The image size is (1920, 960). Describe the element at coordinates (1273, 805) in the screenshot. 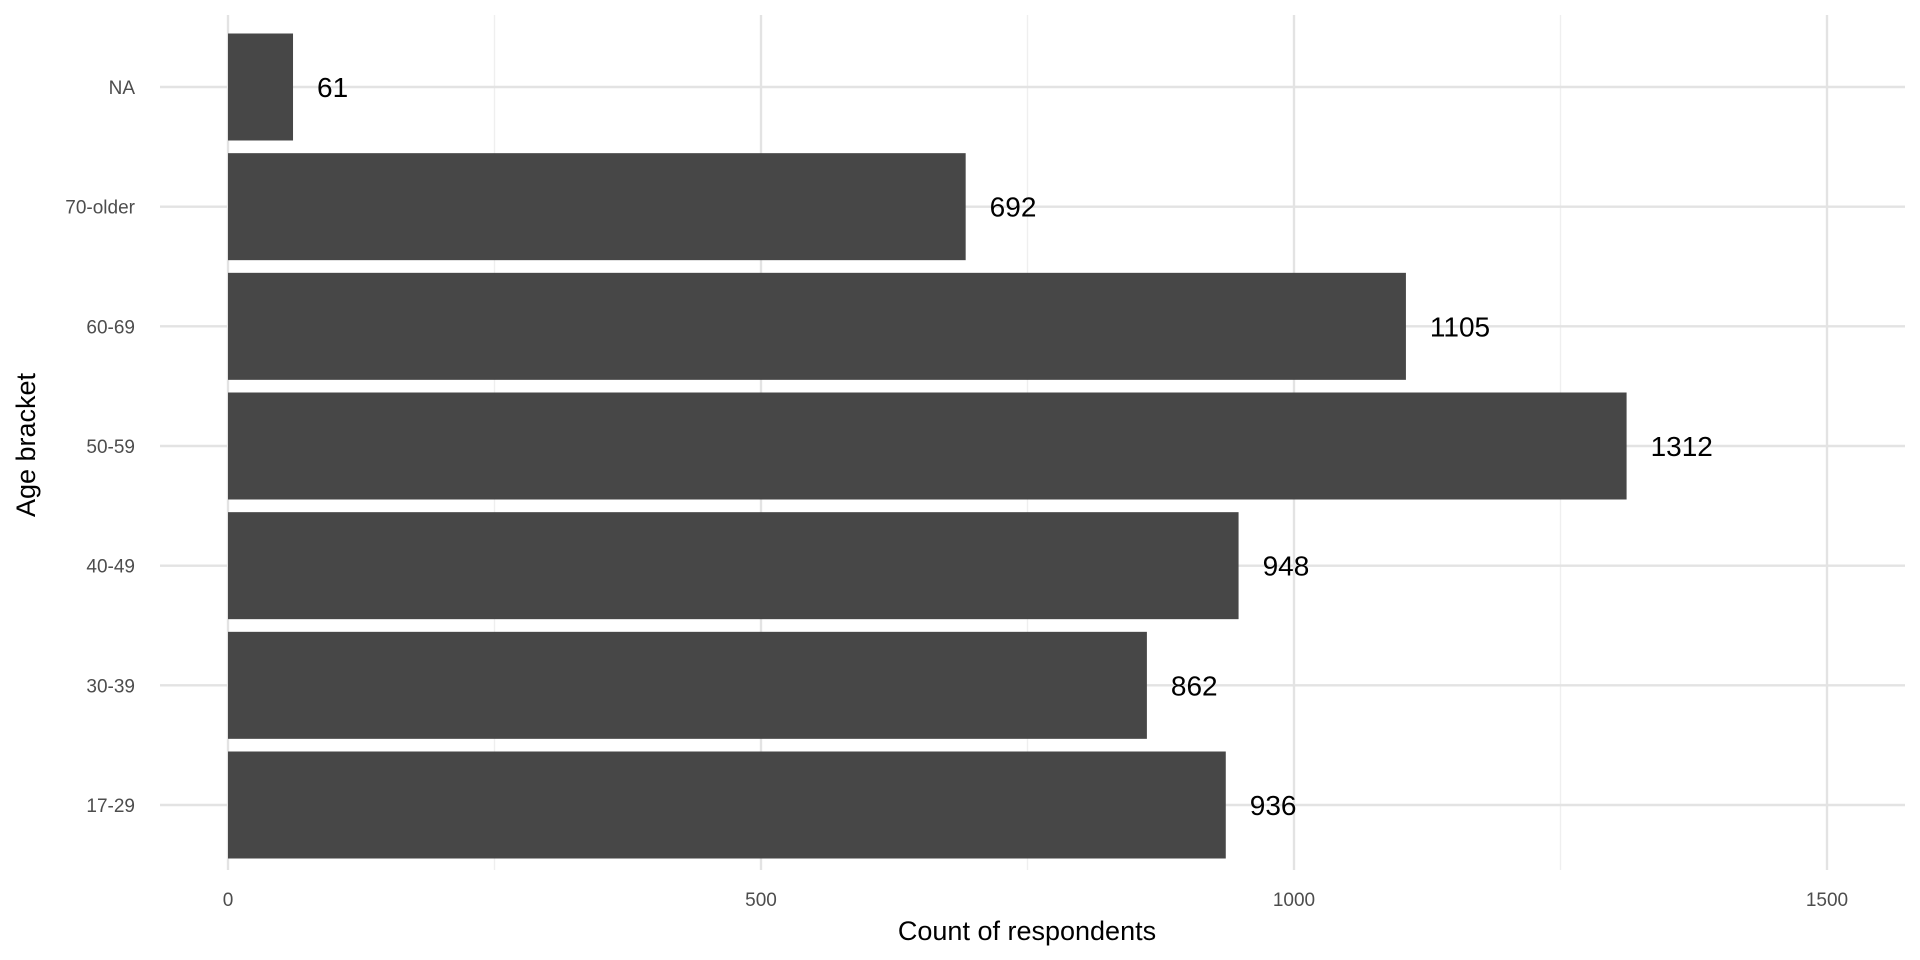

I see `data-label-17-29: 936` at that location.